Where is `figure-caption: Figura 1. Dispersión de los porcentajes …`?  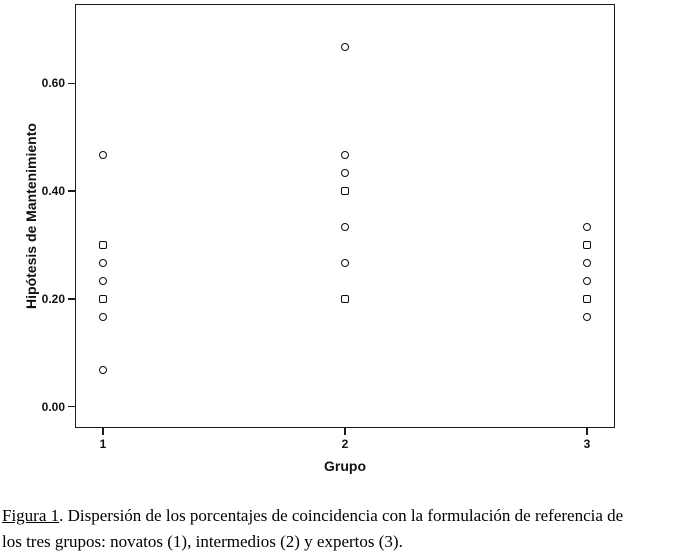 figure-caption: Figura 1. Dispersión de los porcentajes … is located at coordinates (337, 528).